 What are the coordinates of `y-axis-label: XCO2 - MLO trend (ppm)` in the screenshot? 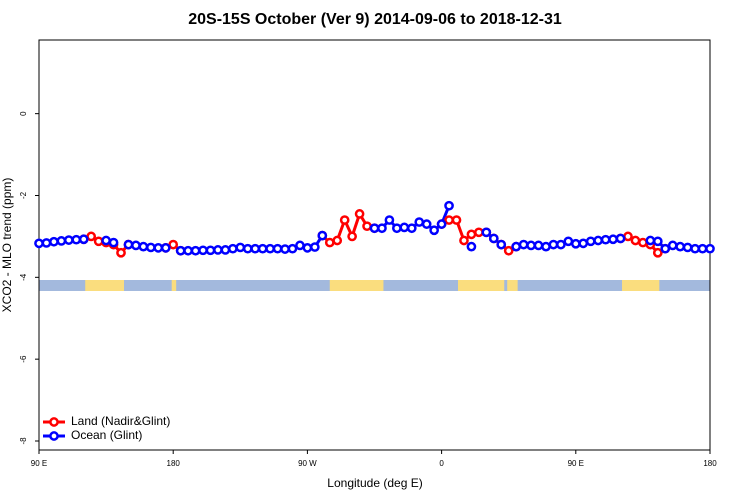 It's located at (7, 245).